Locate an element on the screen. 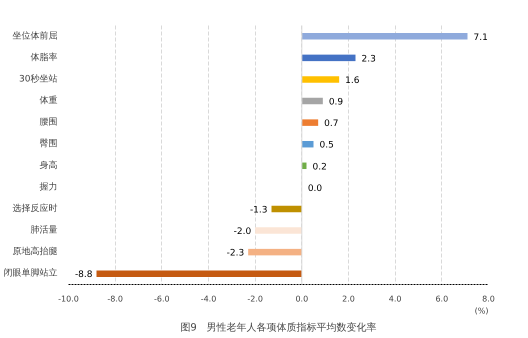 This screenshot has width=528, height=338. y-tick-label: 臀围 is located at coordinates (49, 144).